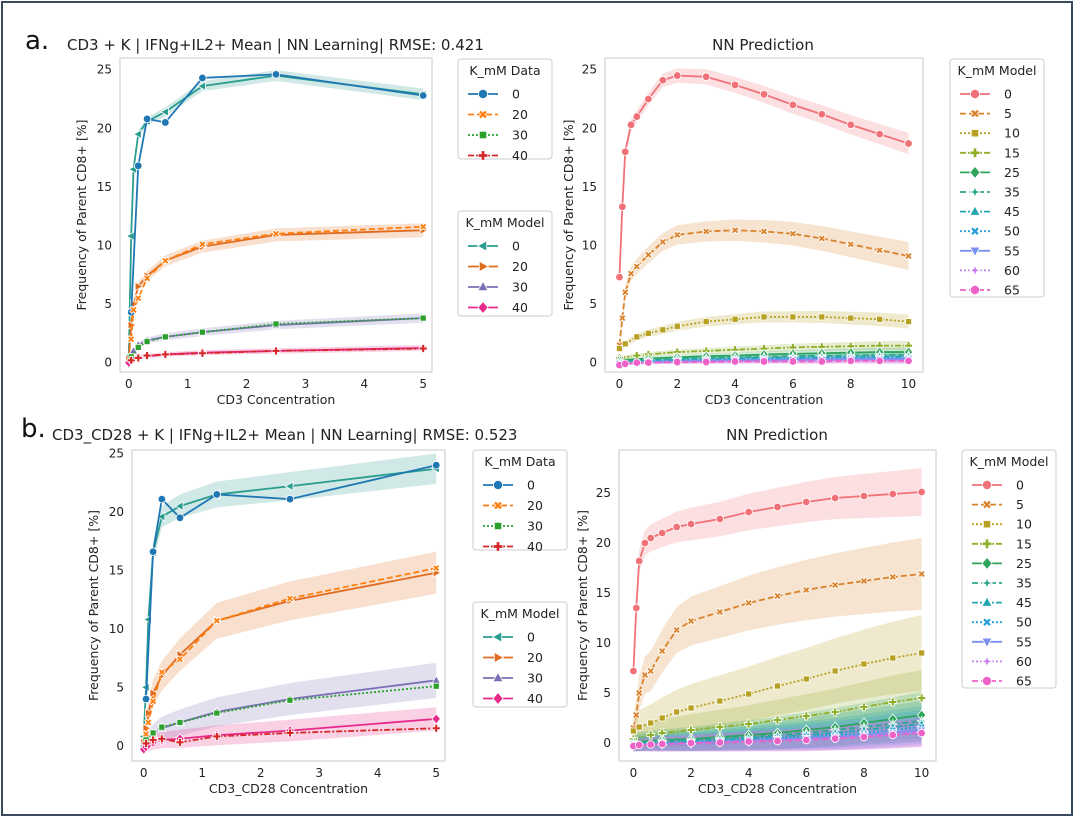  Describe the element at coordinates (620, 384) in the screenshot. I see `x-tick-label: 0` at that location.